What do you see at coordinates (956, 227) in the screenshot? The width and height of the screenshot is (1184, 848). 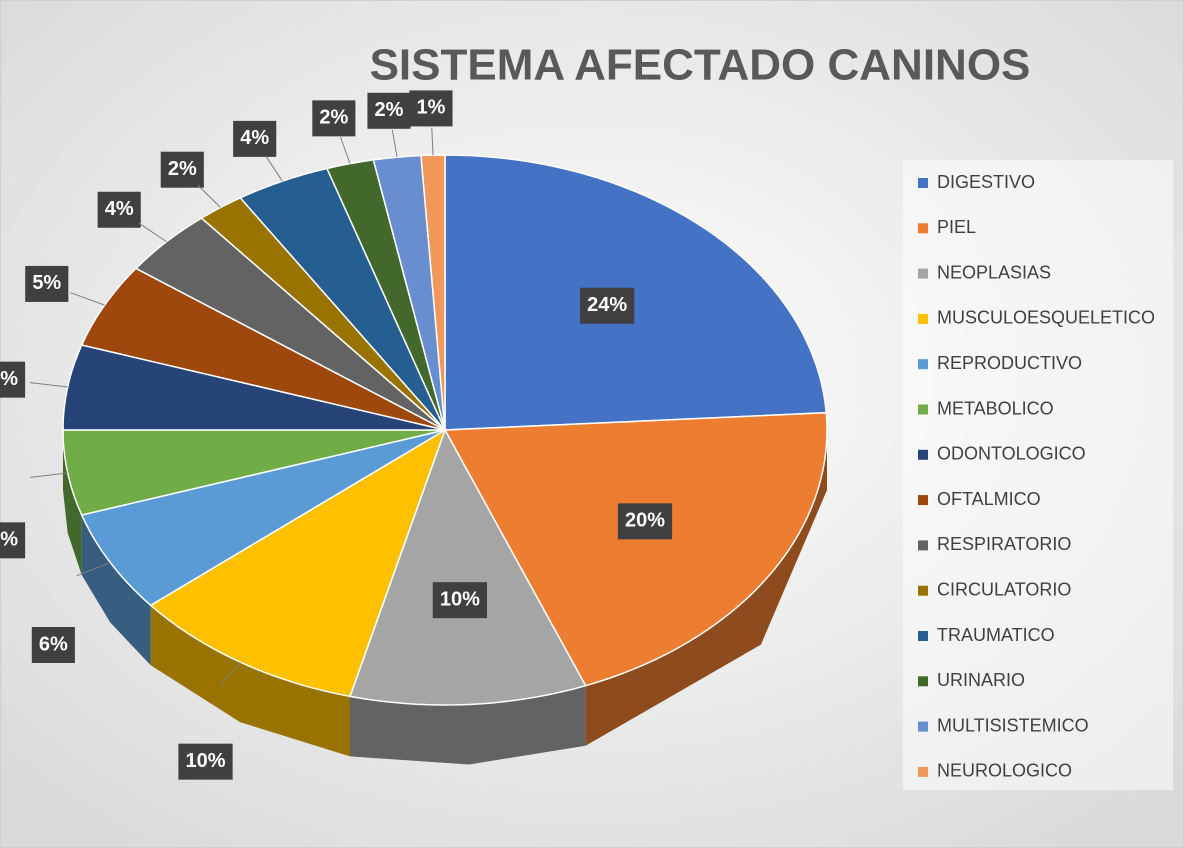 I see `legend-label: PIEL` at bounding box center [956, 227].